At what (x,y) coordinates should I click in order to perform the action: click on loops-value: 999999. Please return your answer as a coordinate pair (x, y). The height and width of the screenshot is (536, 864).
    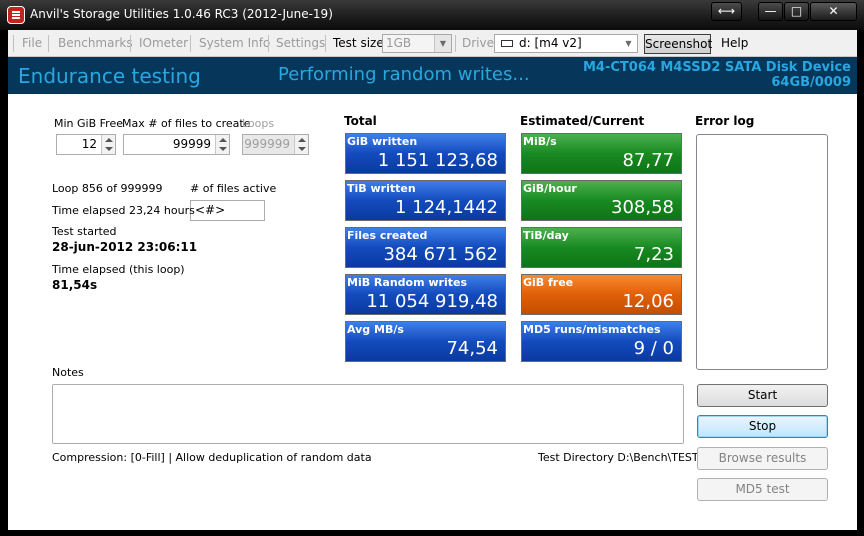
    Looking at the image, I should click on (267, 144).